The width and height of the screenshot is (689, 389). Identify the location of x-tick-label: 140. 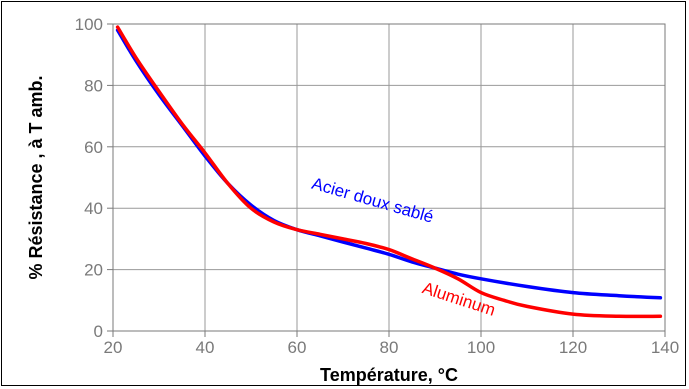
(665, 347).